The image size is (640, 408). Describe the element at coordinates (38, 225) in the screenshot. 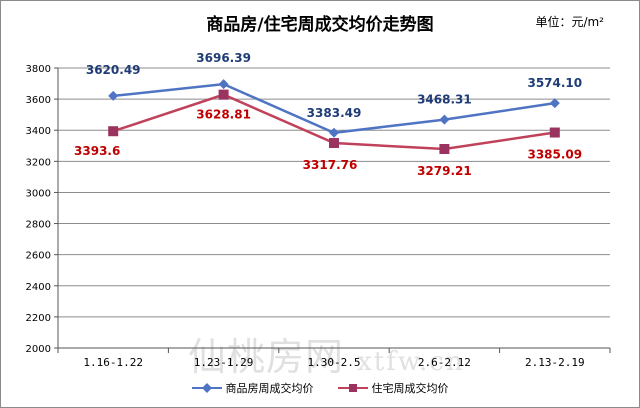

I see `y-tick-label: 2800` at that location.